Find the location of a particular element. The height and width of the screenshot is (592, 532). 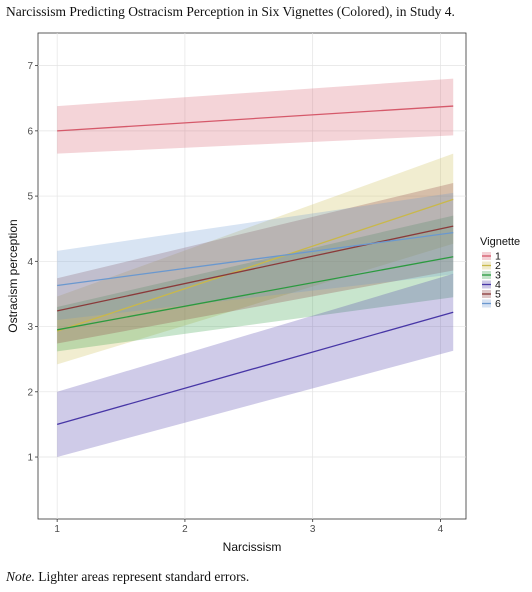

y-tick-label-3: 3 is located at coordinates (30, 327).